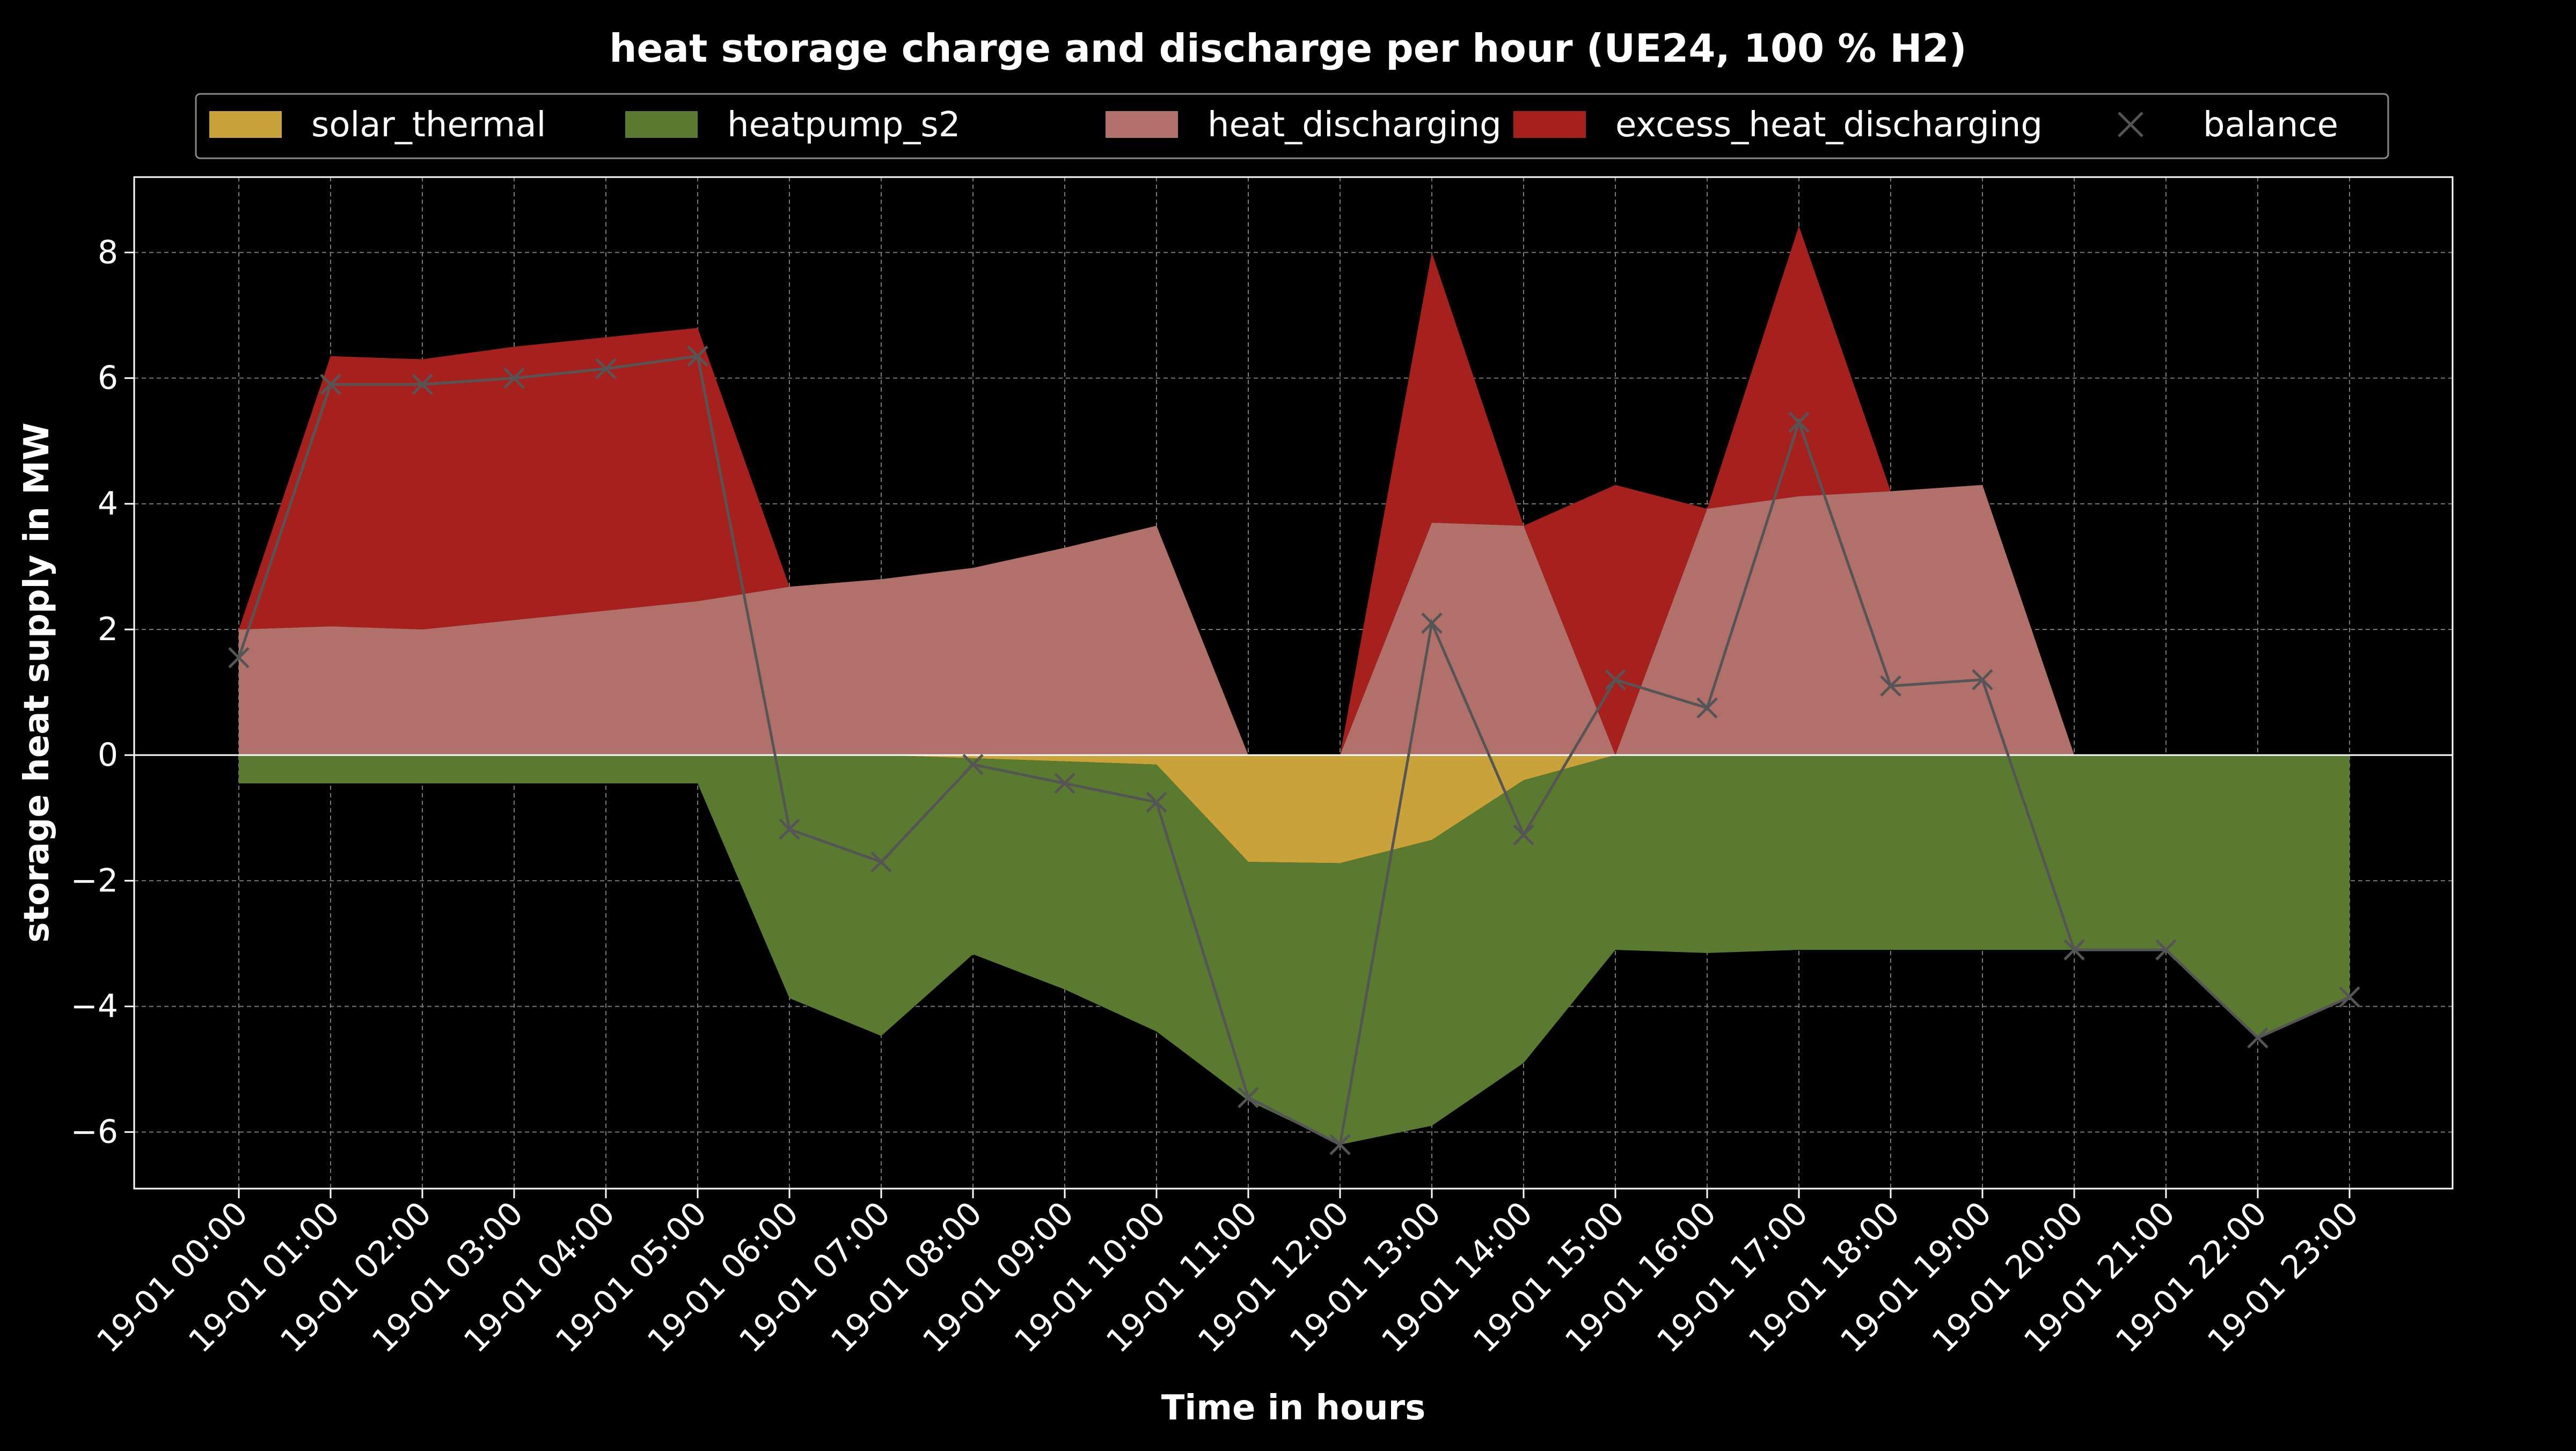 Image resolution: width=2576 pixels, height=1451 pixels. Describe the element at coordinates (1293, 1408) in the screenshot. I see `x-axis-label: Time in hours` at that location.